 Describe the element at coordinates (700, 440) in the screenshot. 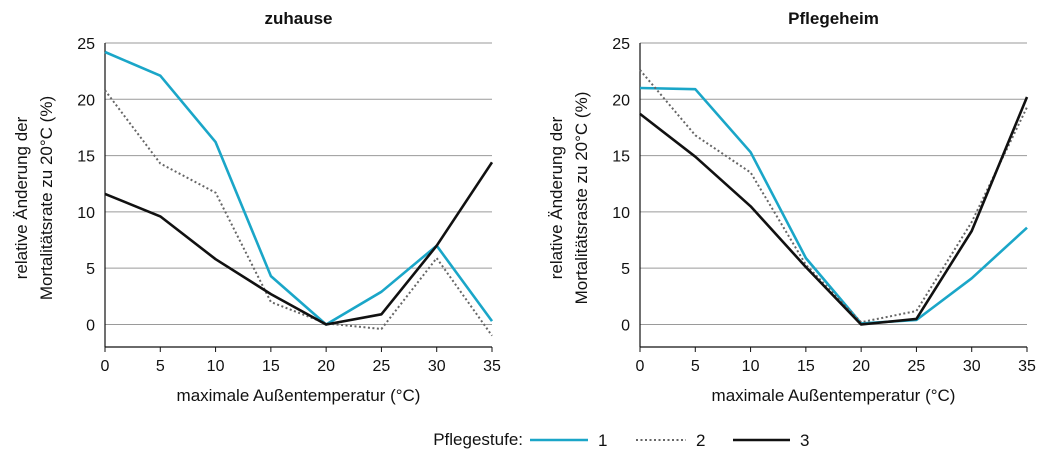

I see `legend-label-2: 2` at that location.